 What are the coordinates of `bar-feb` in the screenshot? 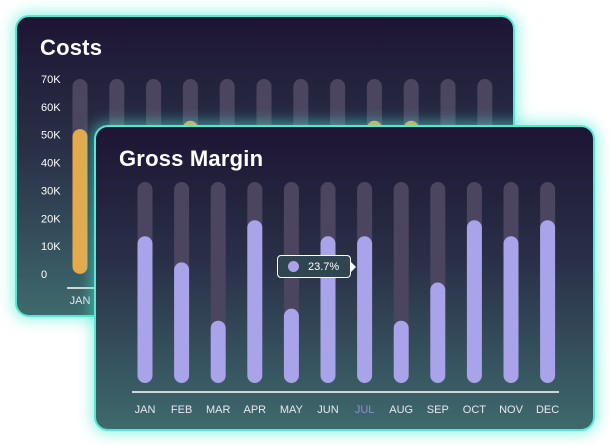 It's located at (182, 322).